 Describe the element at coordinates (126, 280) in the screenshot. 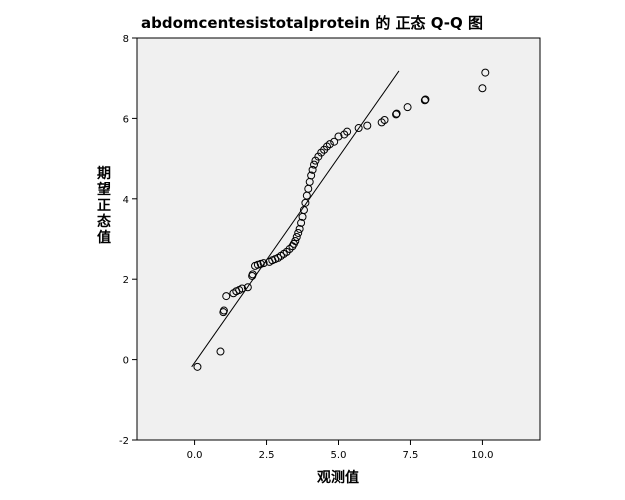

I see `y-tick-label: 2` at that location.